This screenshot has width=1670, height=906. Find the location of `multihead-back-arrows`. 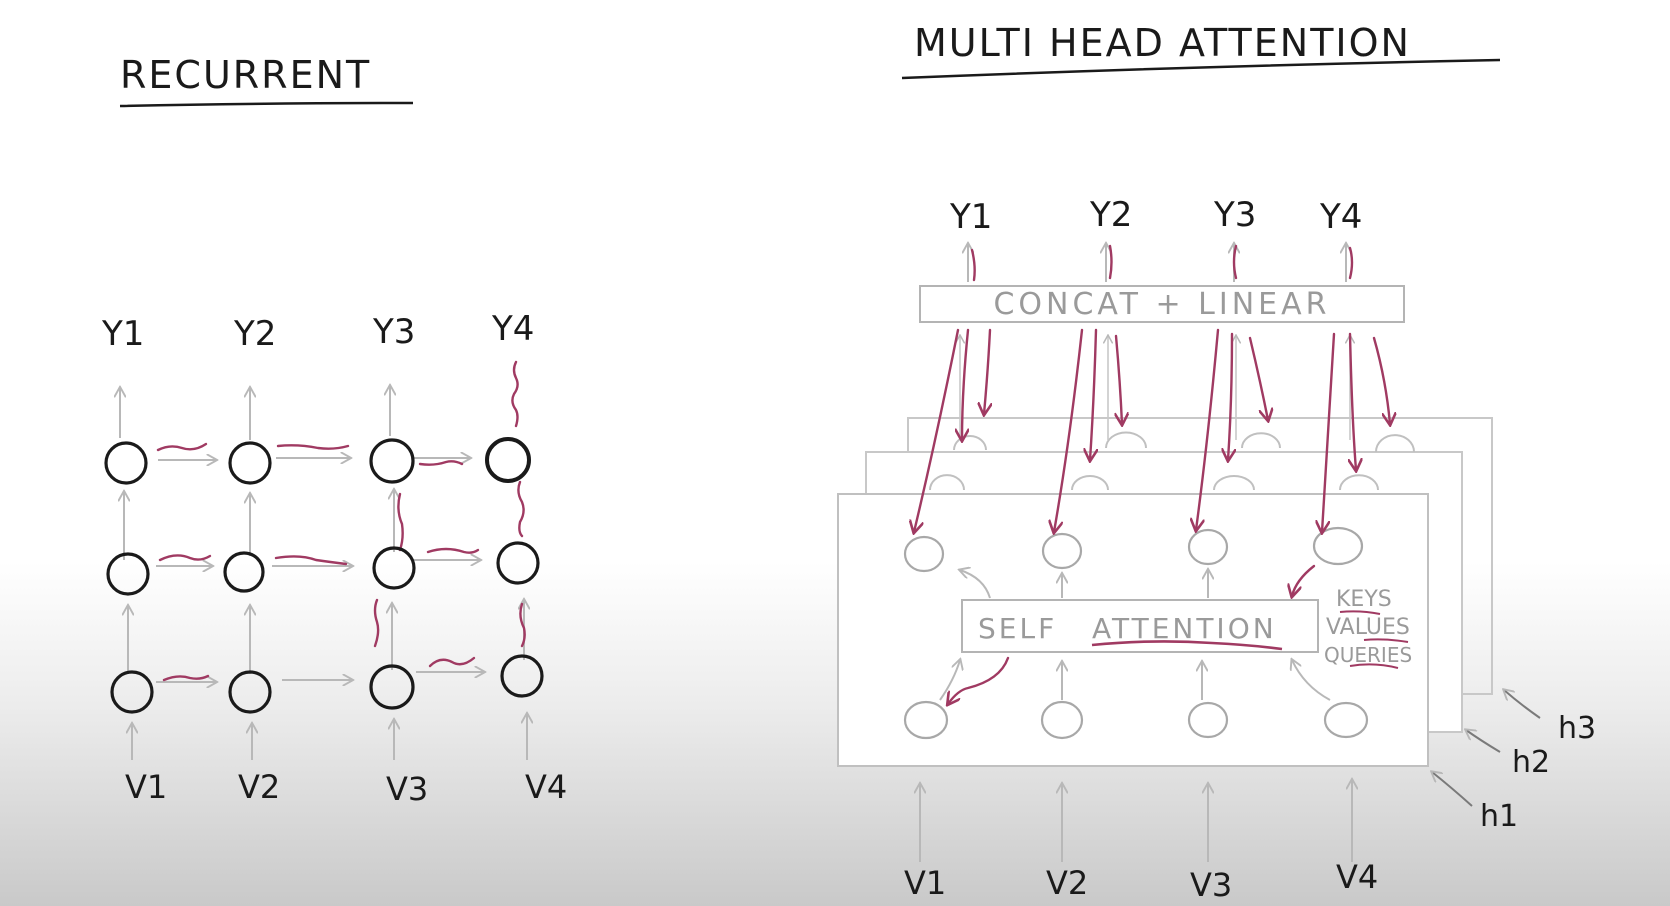

multihead-back-arrows is located at coordinates (1155, 388).